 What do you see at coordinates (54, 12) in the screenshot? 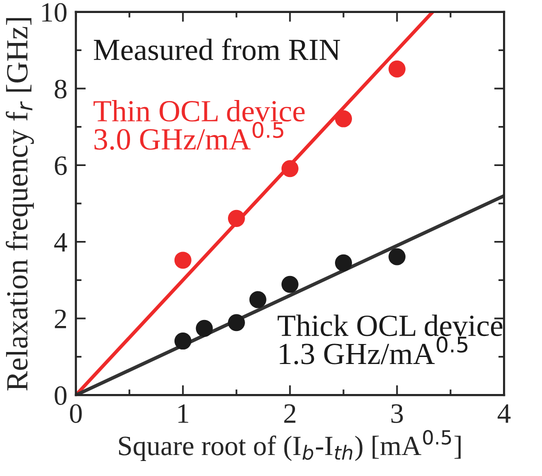
I see `y-tick-label: 10` at bounding box center [54, 12].